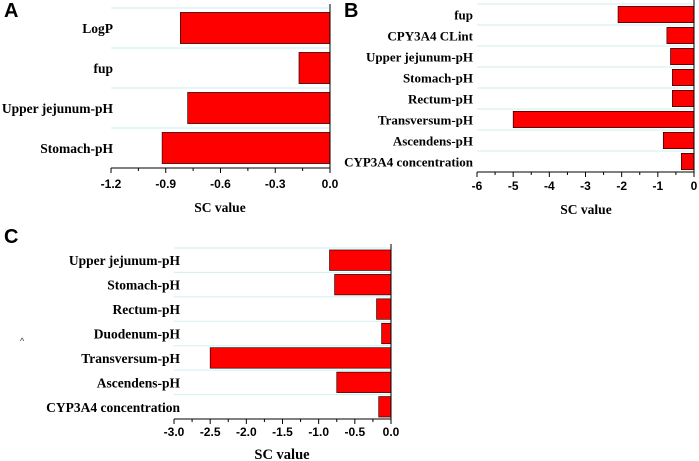 The width and height of the screenshot is (699, 461). I want to click on x-tick-label: -3, so click(585, 186).